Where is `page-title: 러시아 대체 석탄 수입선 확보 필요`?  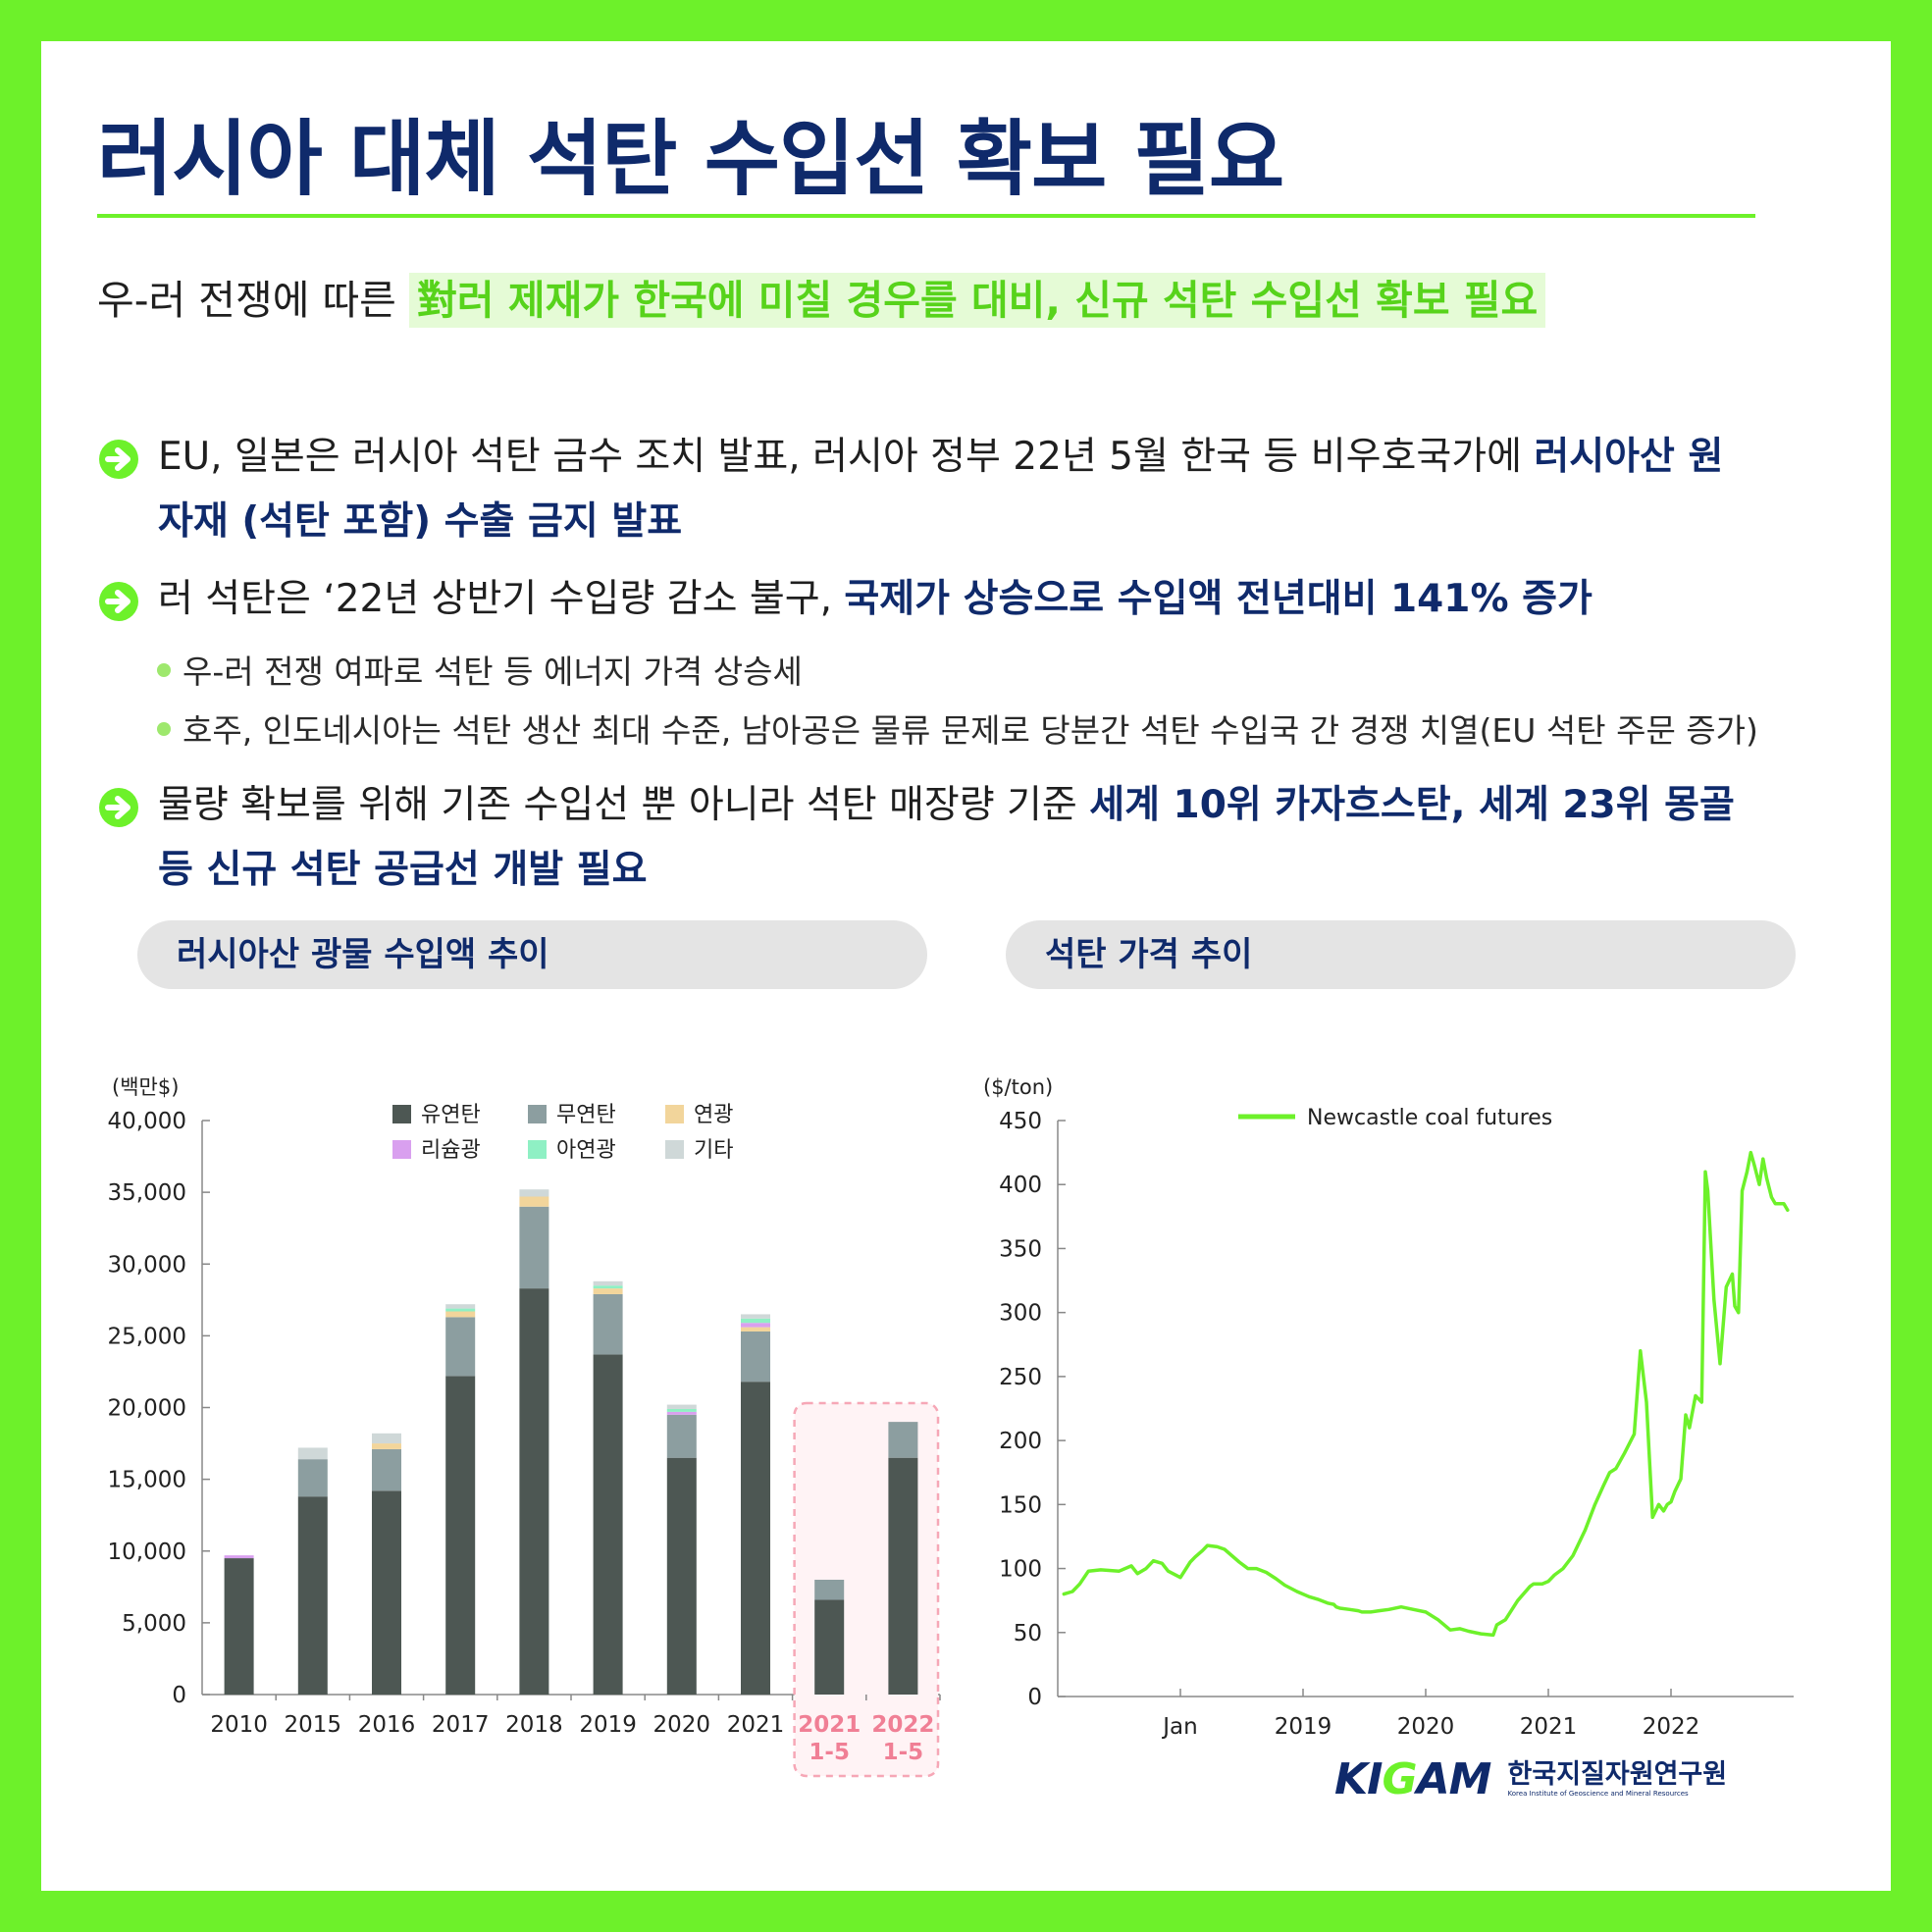 page-title: 러시아 대체 석탄 수입선 확보 필요 is located at coordinates (691, 159).